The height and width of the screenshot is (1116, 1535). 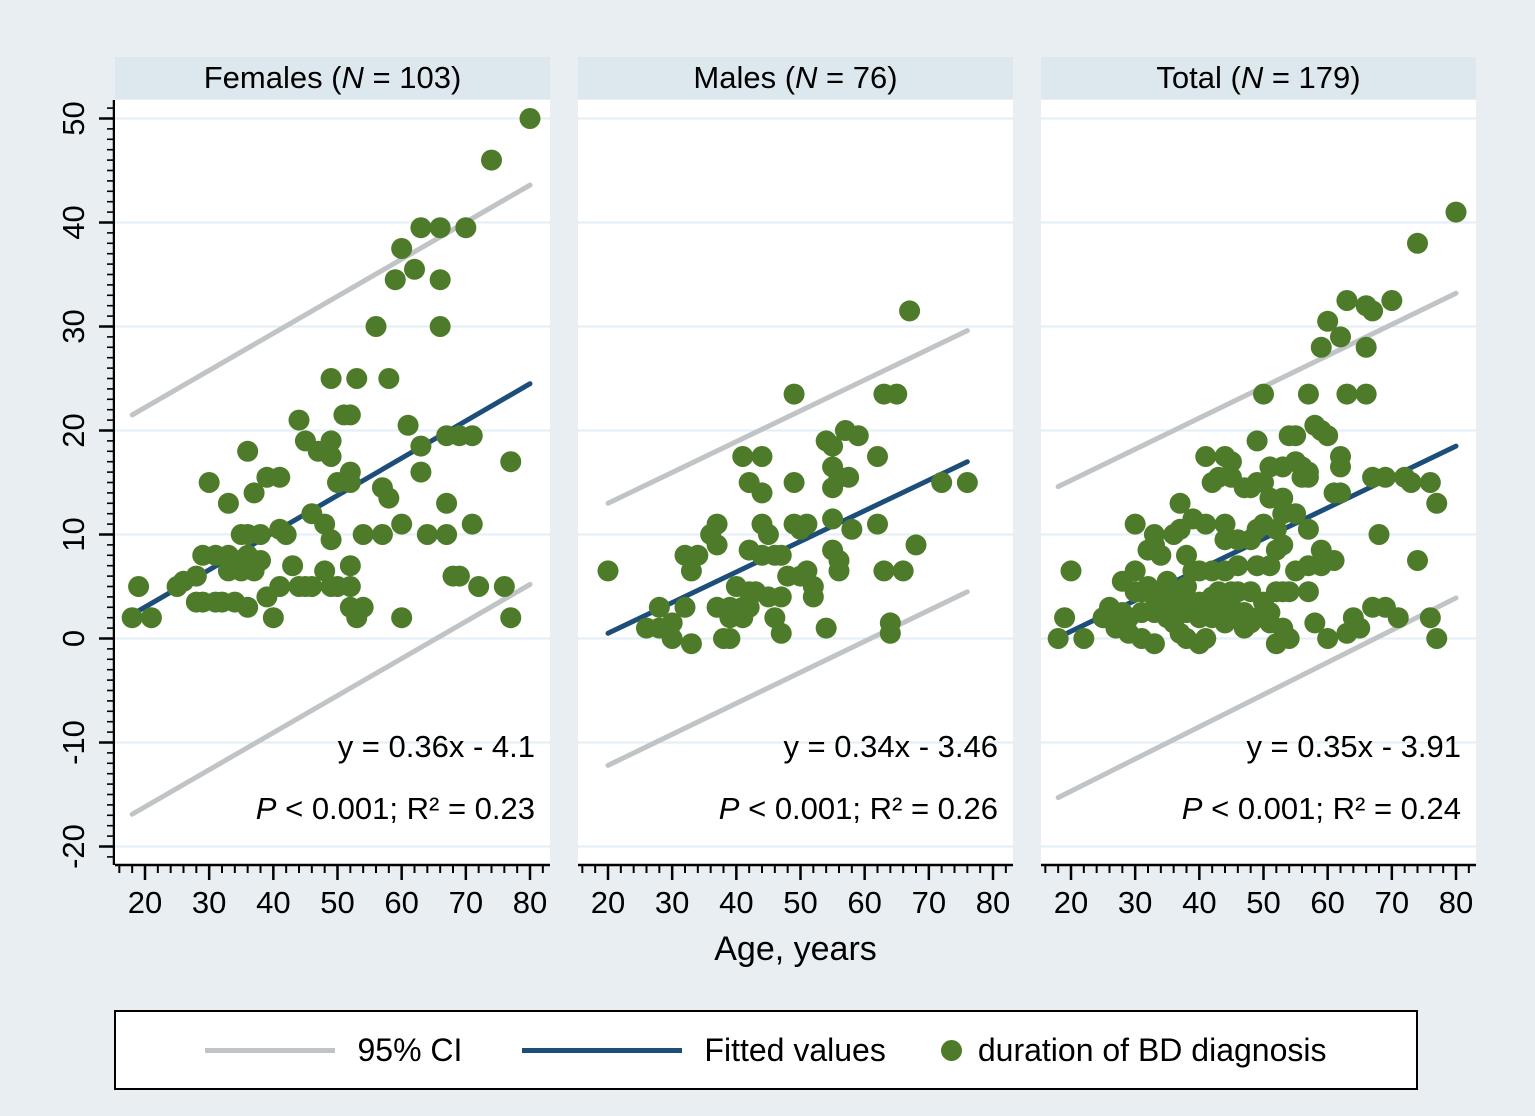 I want to click on ci-line-sample, so click(x=270, y=1050).